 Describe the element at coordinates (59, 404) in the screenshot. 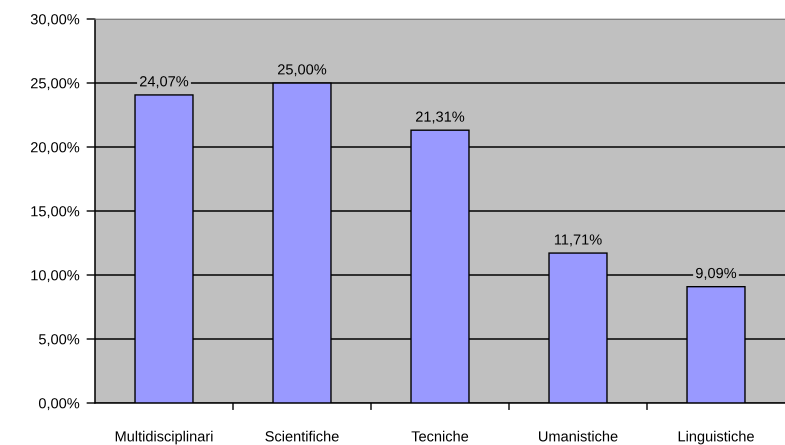

I see `y-tick-label: 0,00%` at that location.